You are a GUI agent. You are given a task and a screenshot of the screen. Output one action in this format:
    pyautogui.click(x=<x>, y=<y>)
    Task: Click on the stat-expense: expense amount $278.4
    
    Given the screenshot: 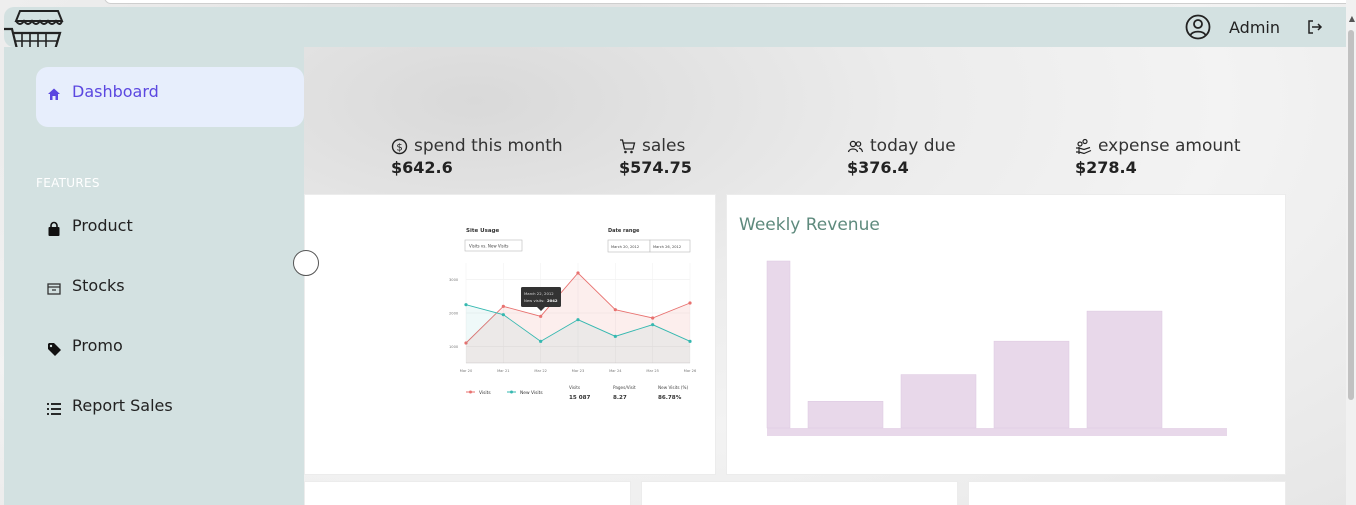 What is the action you would take?
    pyautogui.click(x=1158, y=156)
    